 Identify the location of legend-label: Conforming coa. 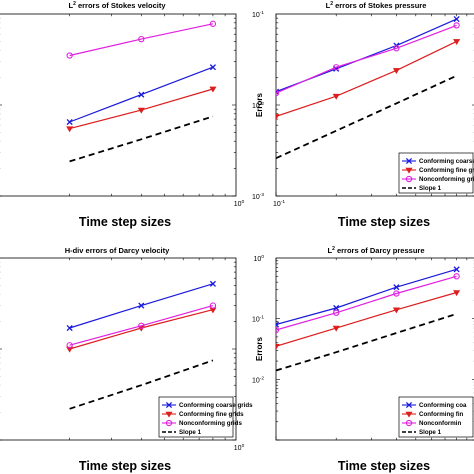
(443, 405).